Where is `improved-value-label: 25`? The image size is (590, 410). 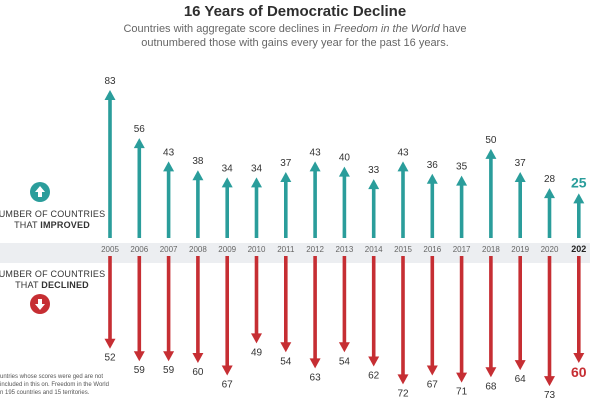 improved-value-label: 25 is located at coordinates (579, 182).